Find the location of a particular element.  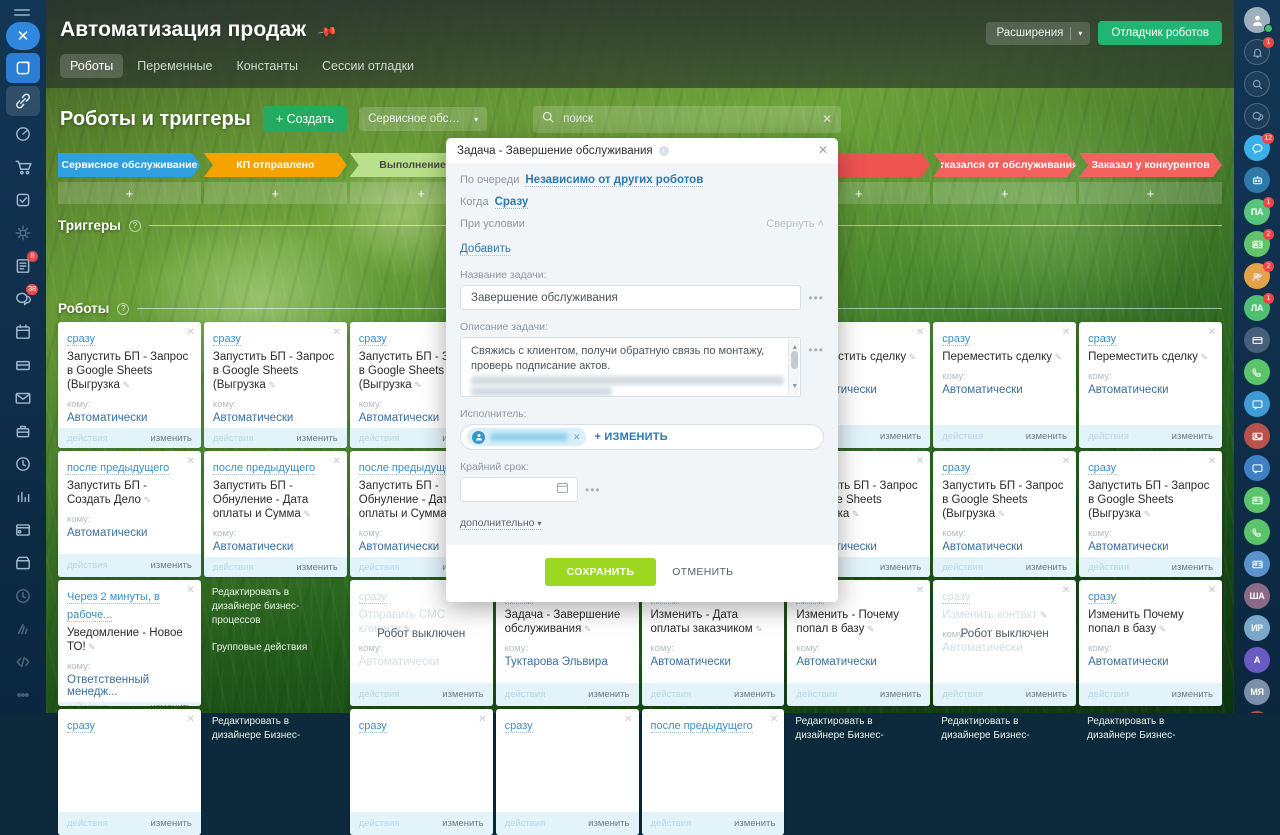

stage-tab-6: Отказался от обслуживания is located at coordinates (1004, 165).